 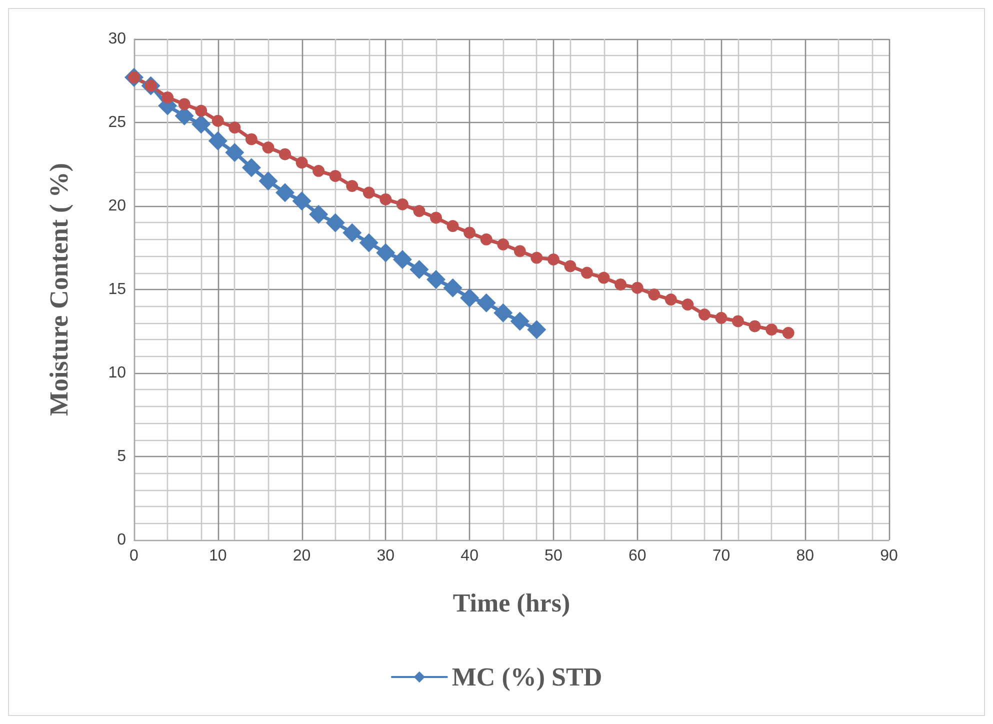 What do you see at coordinates (117, 122) in the screenshot?
I see `y-tick-label: 25` at bounding box center [117, 122].